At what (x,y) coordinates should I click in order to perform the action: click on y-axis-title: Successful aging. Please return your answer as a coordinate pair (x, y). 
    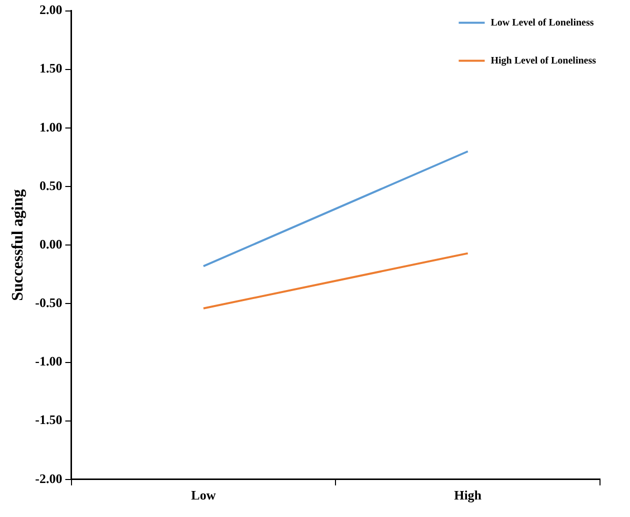
    Looking at the image, I should click on (18, 245).